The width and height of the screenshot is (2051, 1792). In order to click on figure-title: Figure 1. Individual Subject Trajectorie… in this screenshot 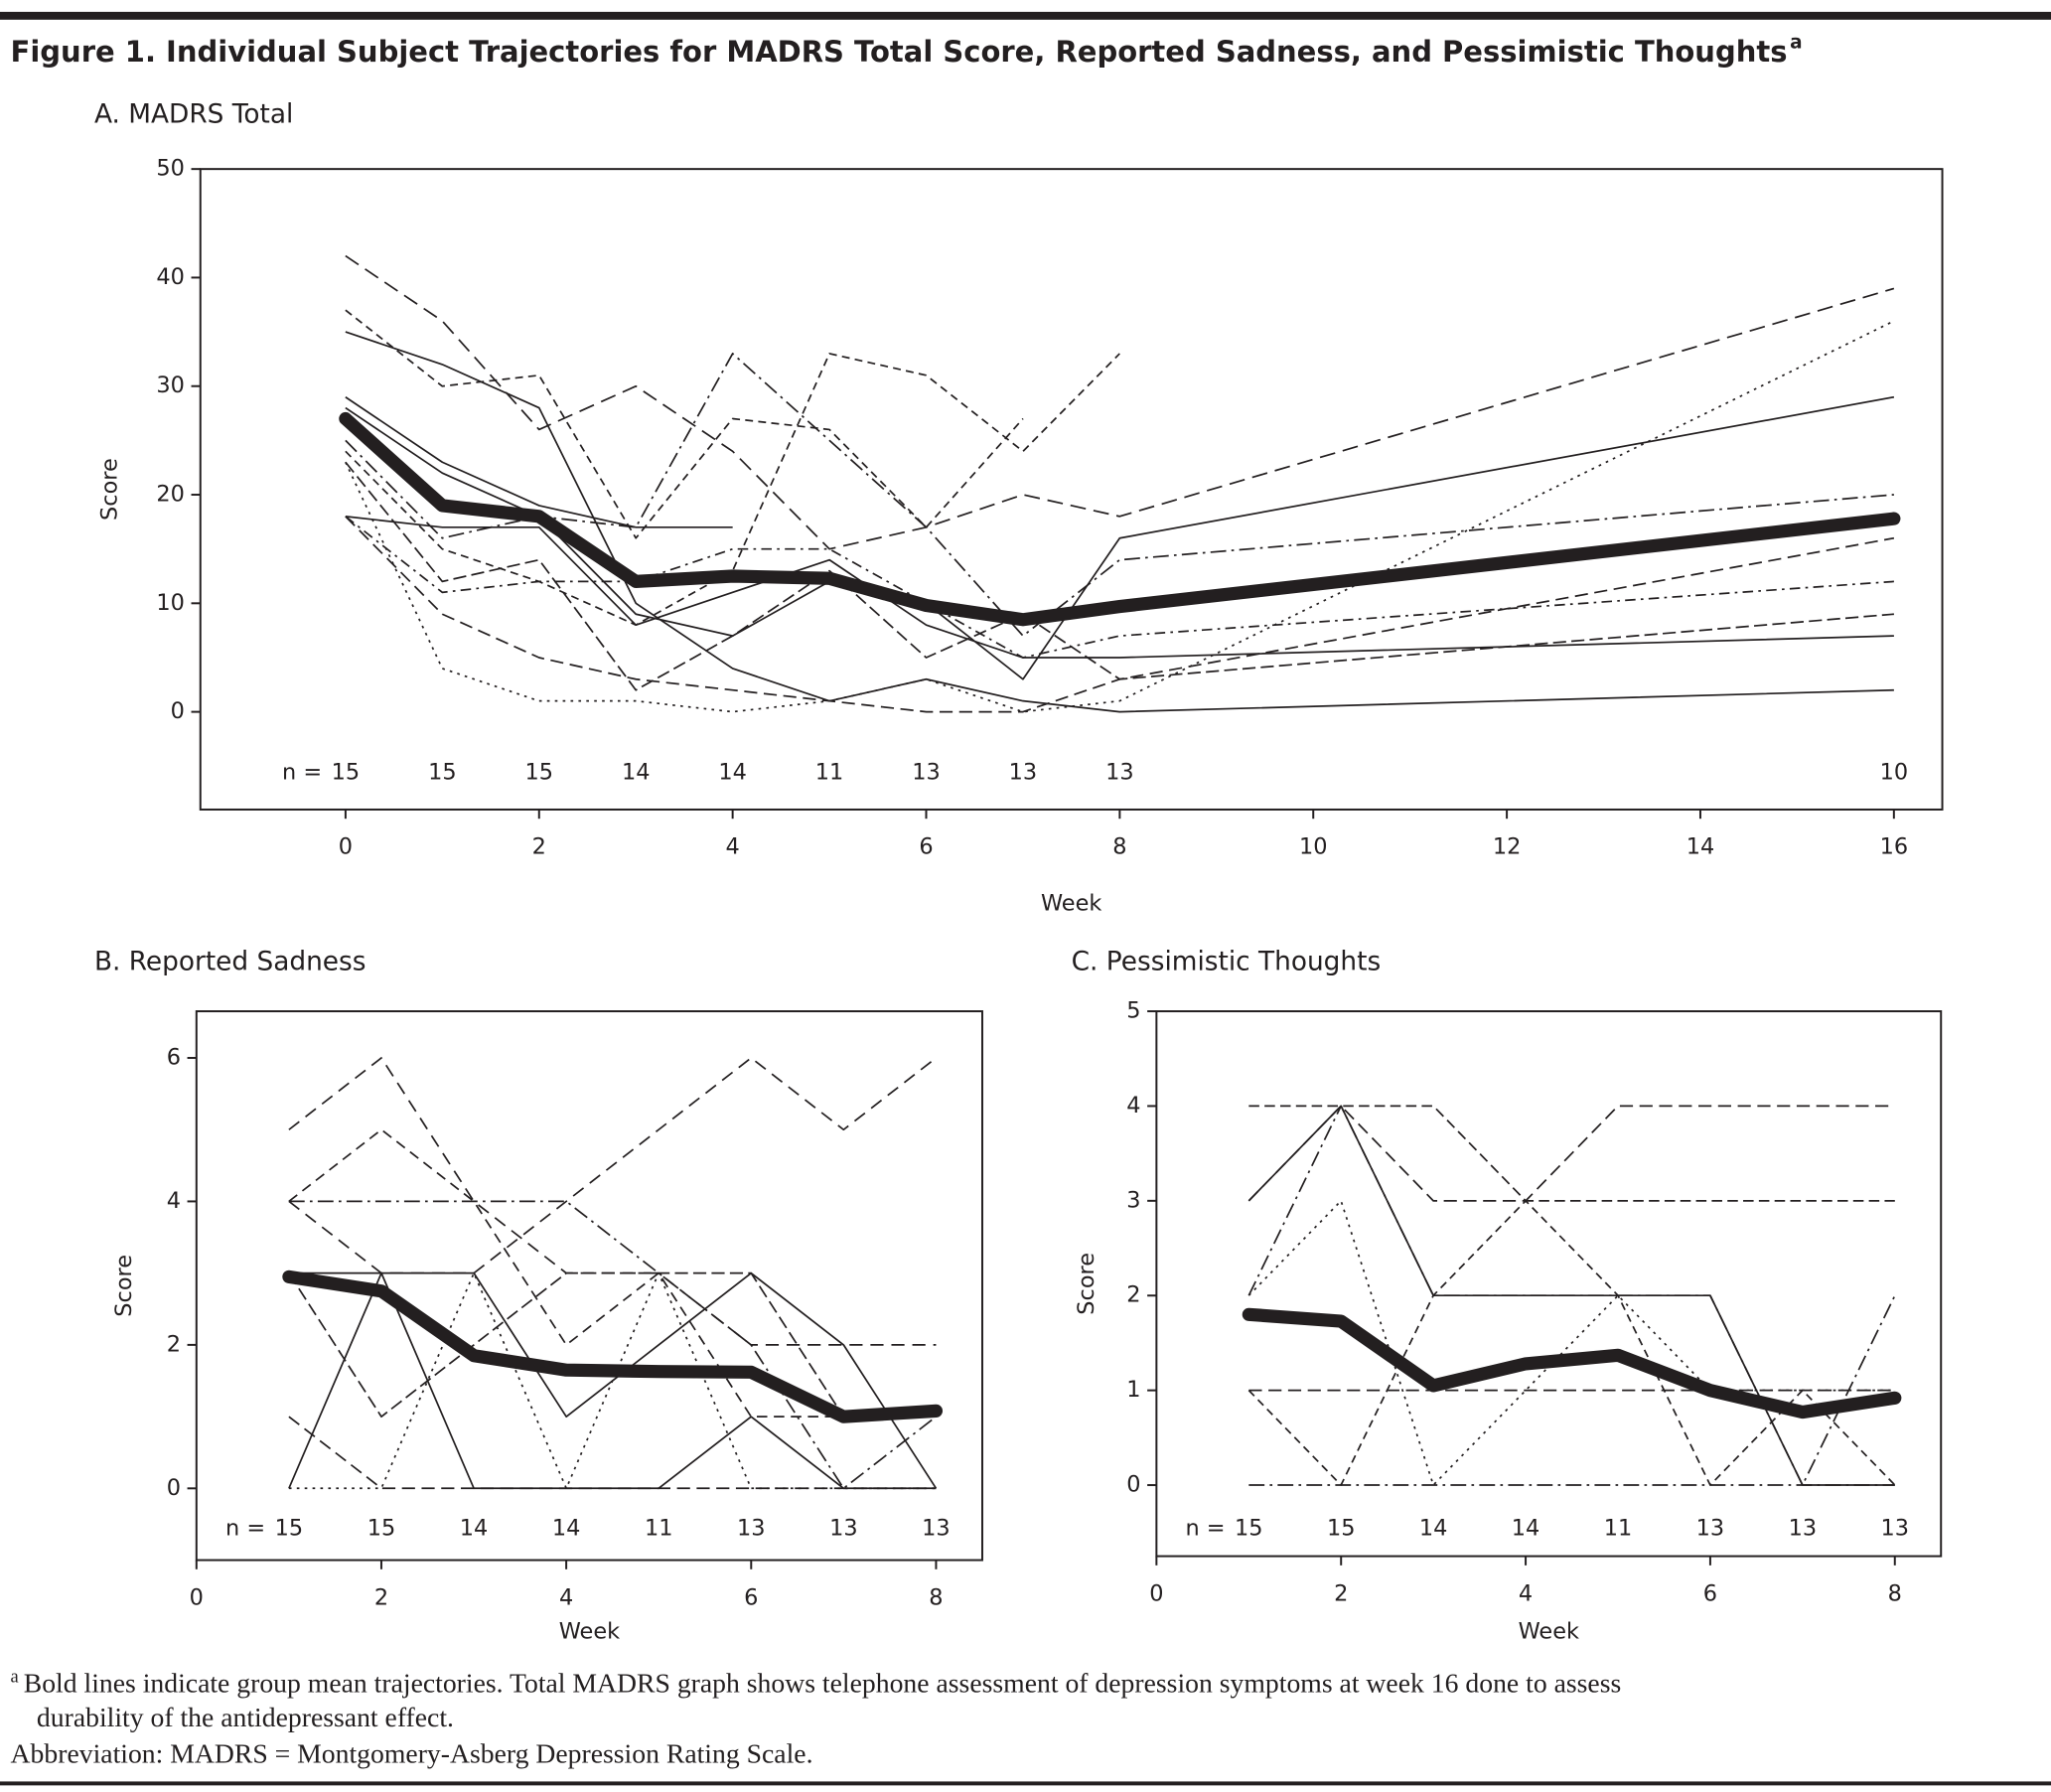, I will do `click(900, 52)`.